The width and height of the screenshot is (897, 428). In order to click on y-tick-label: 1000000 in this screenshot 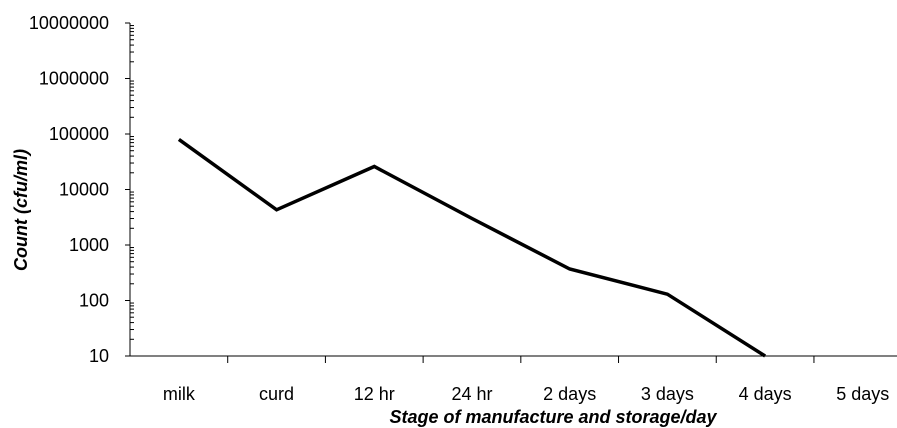, I will do `click(74, 79)`.